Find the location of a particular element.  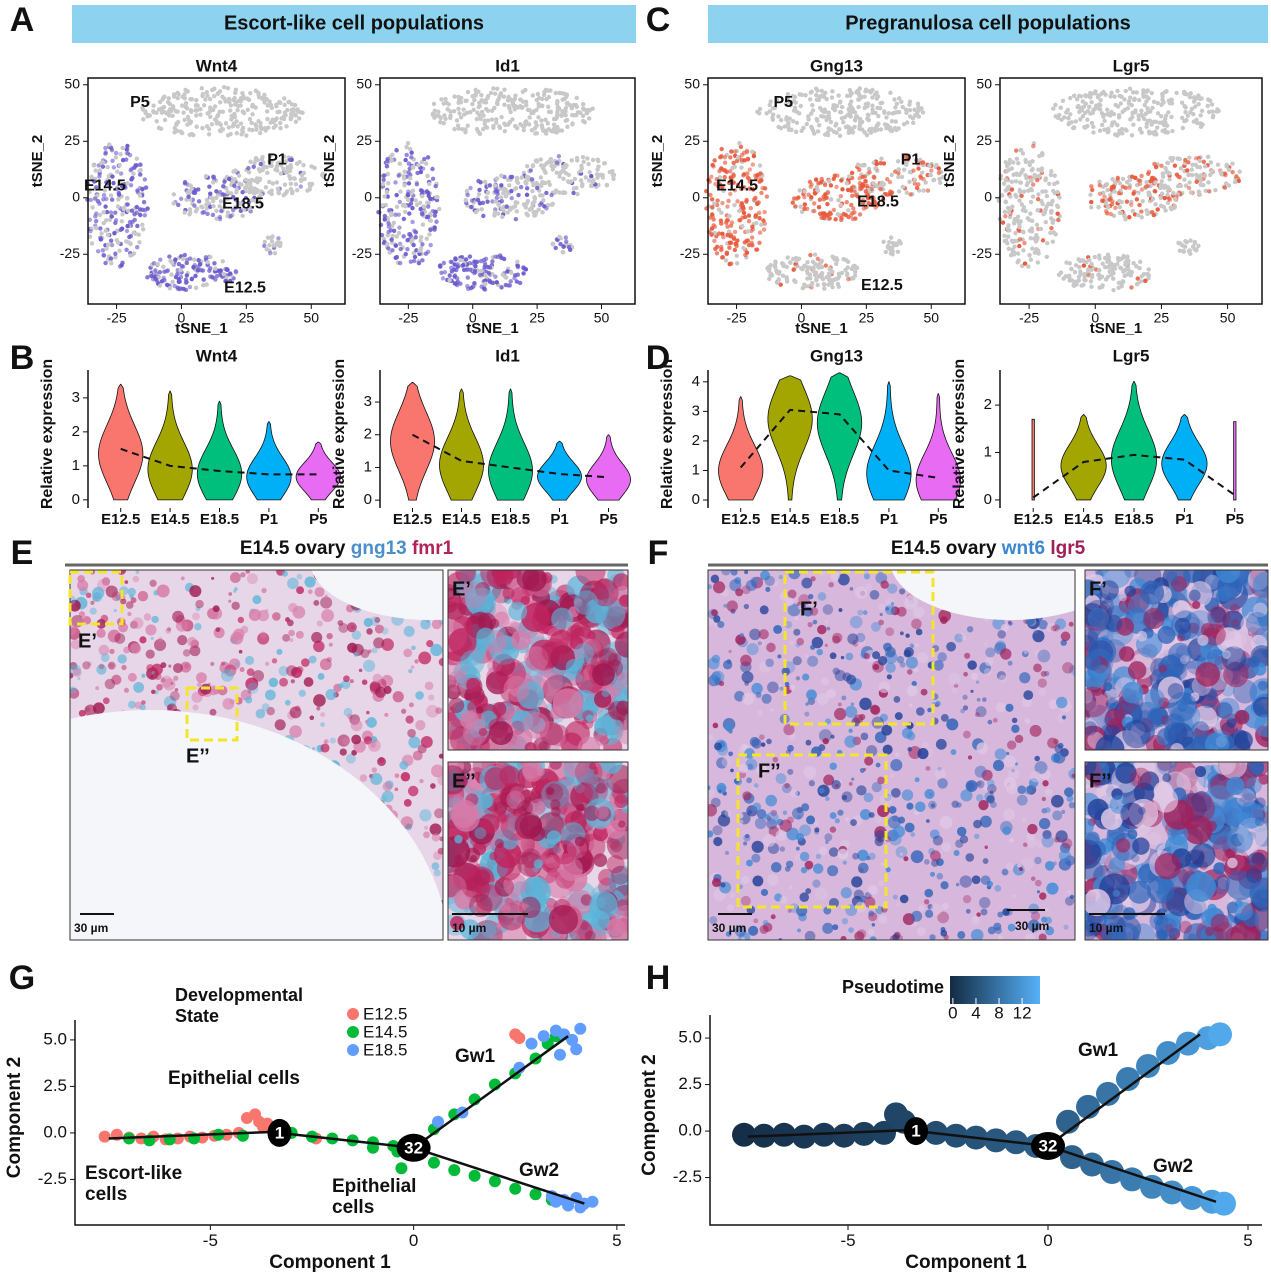

y-tick-label: 1 is located at coordinates (368, 466).